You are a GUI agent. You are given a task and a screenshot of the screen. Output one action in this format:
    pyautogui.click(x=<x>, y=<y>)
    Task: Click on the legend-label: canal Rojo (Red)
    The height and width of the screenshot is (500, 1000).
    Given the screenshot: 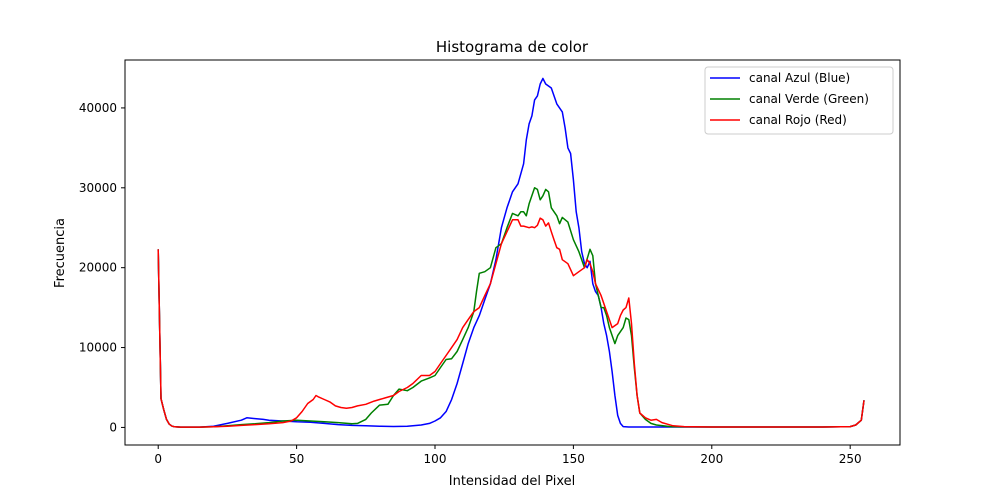 What is the action you would take?
    pyautogui.click(x=798, y=120)
    